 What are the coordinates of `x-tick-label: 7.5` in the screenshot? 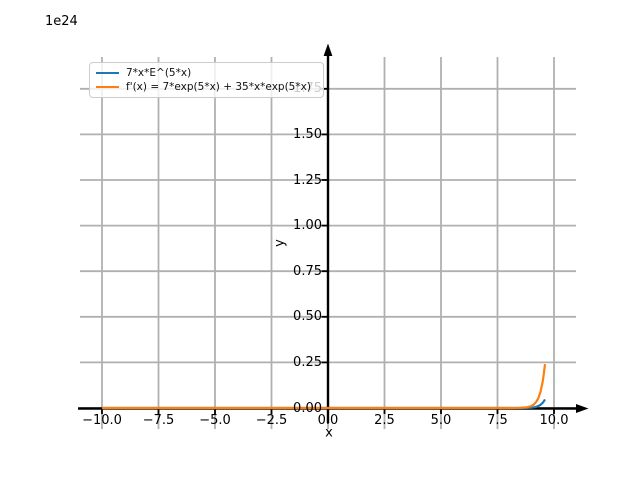 It's located at (497, 420).